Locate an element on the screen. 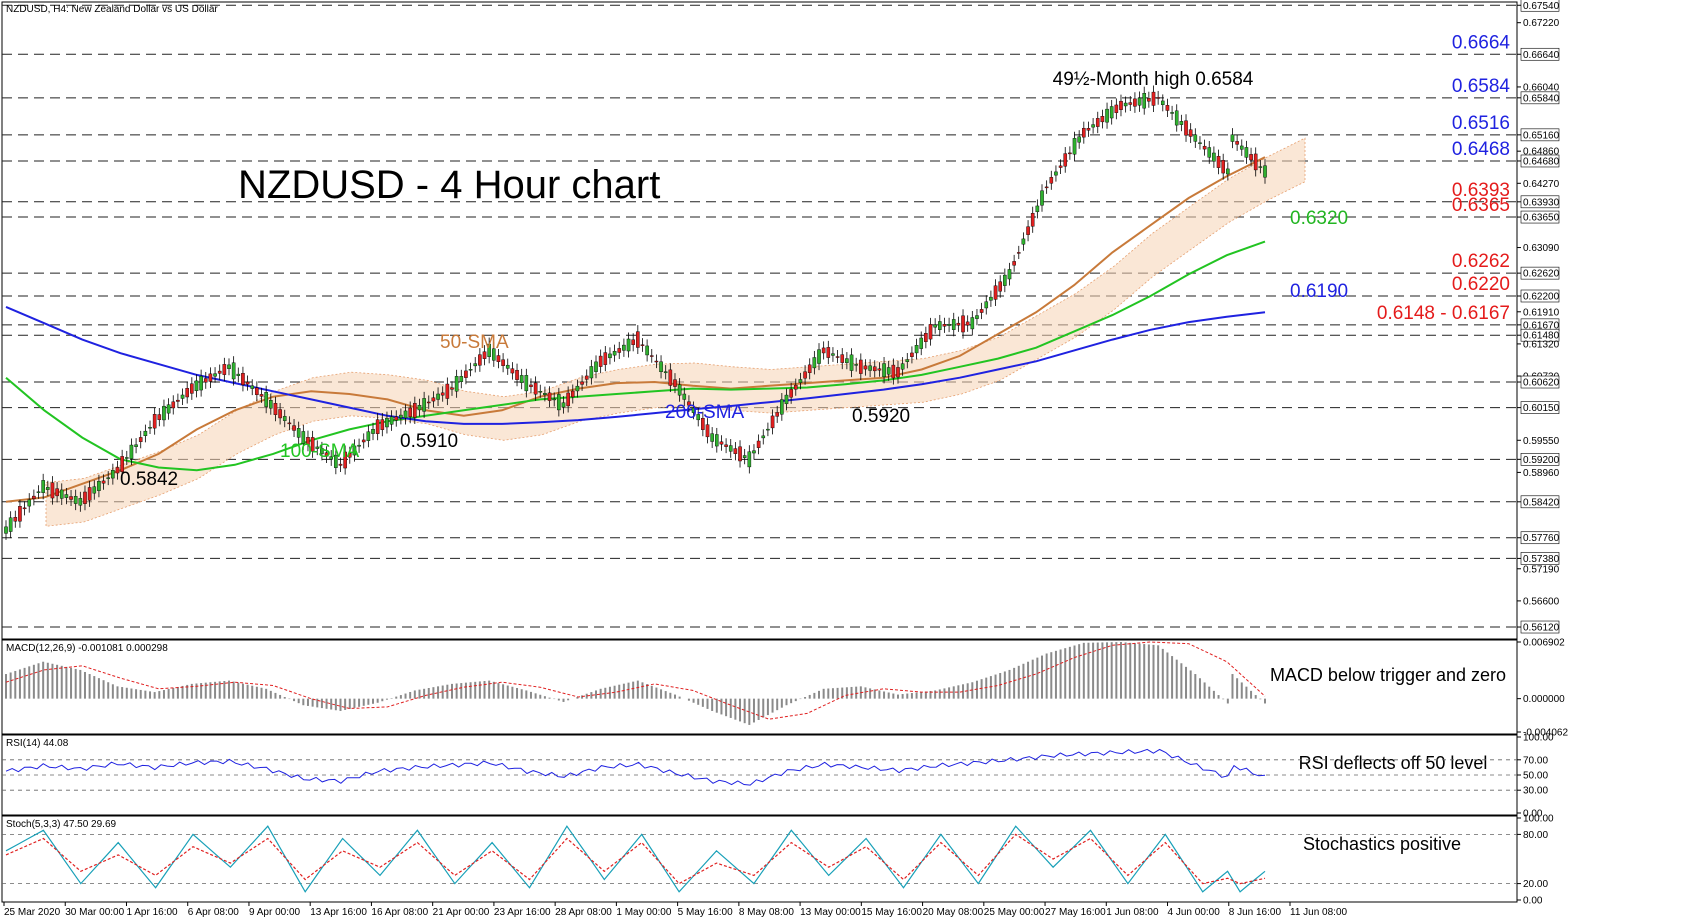 Image resolution: width=1706 pixels, height=919 pixels. x-tick-label: 30 Mar 00:00 is located at coordinates (94, 912).